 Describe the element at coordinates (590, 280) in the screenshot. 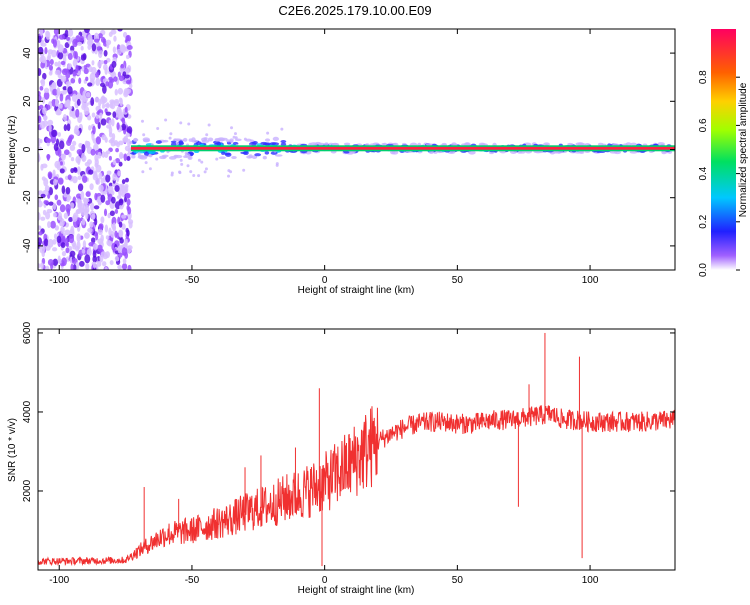

I see `spectrogram-x-tick-label: 100` at that location.